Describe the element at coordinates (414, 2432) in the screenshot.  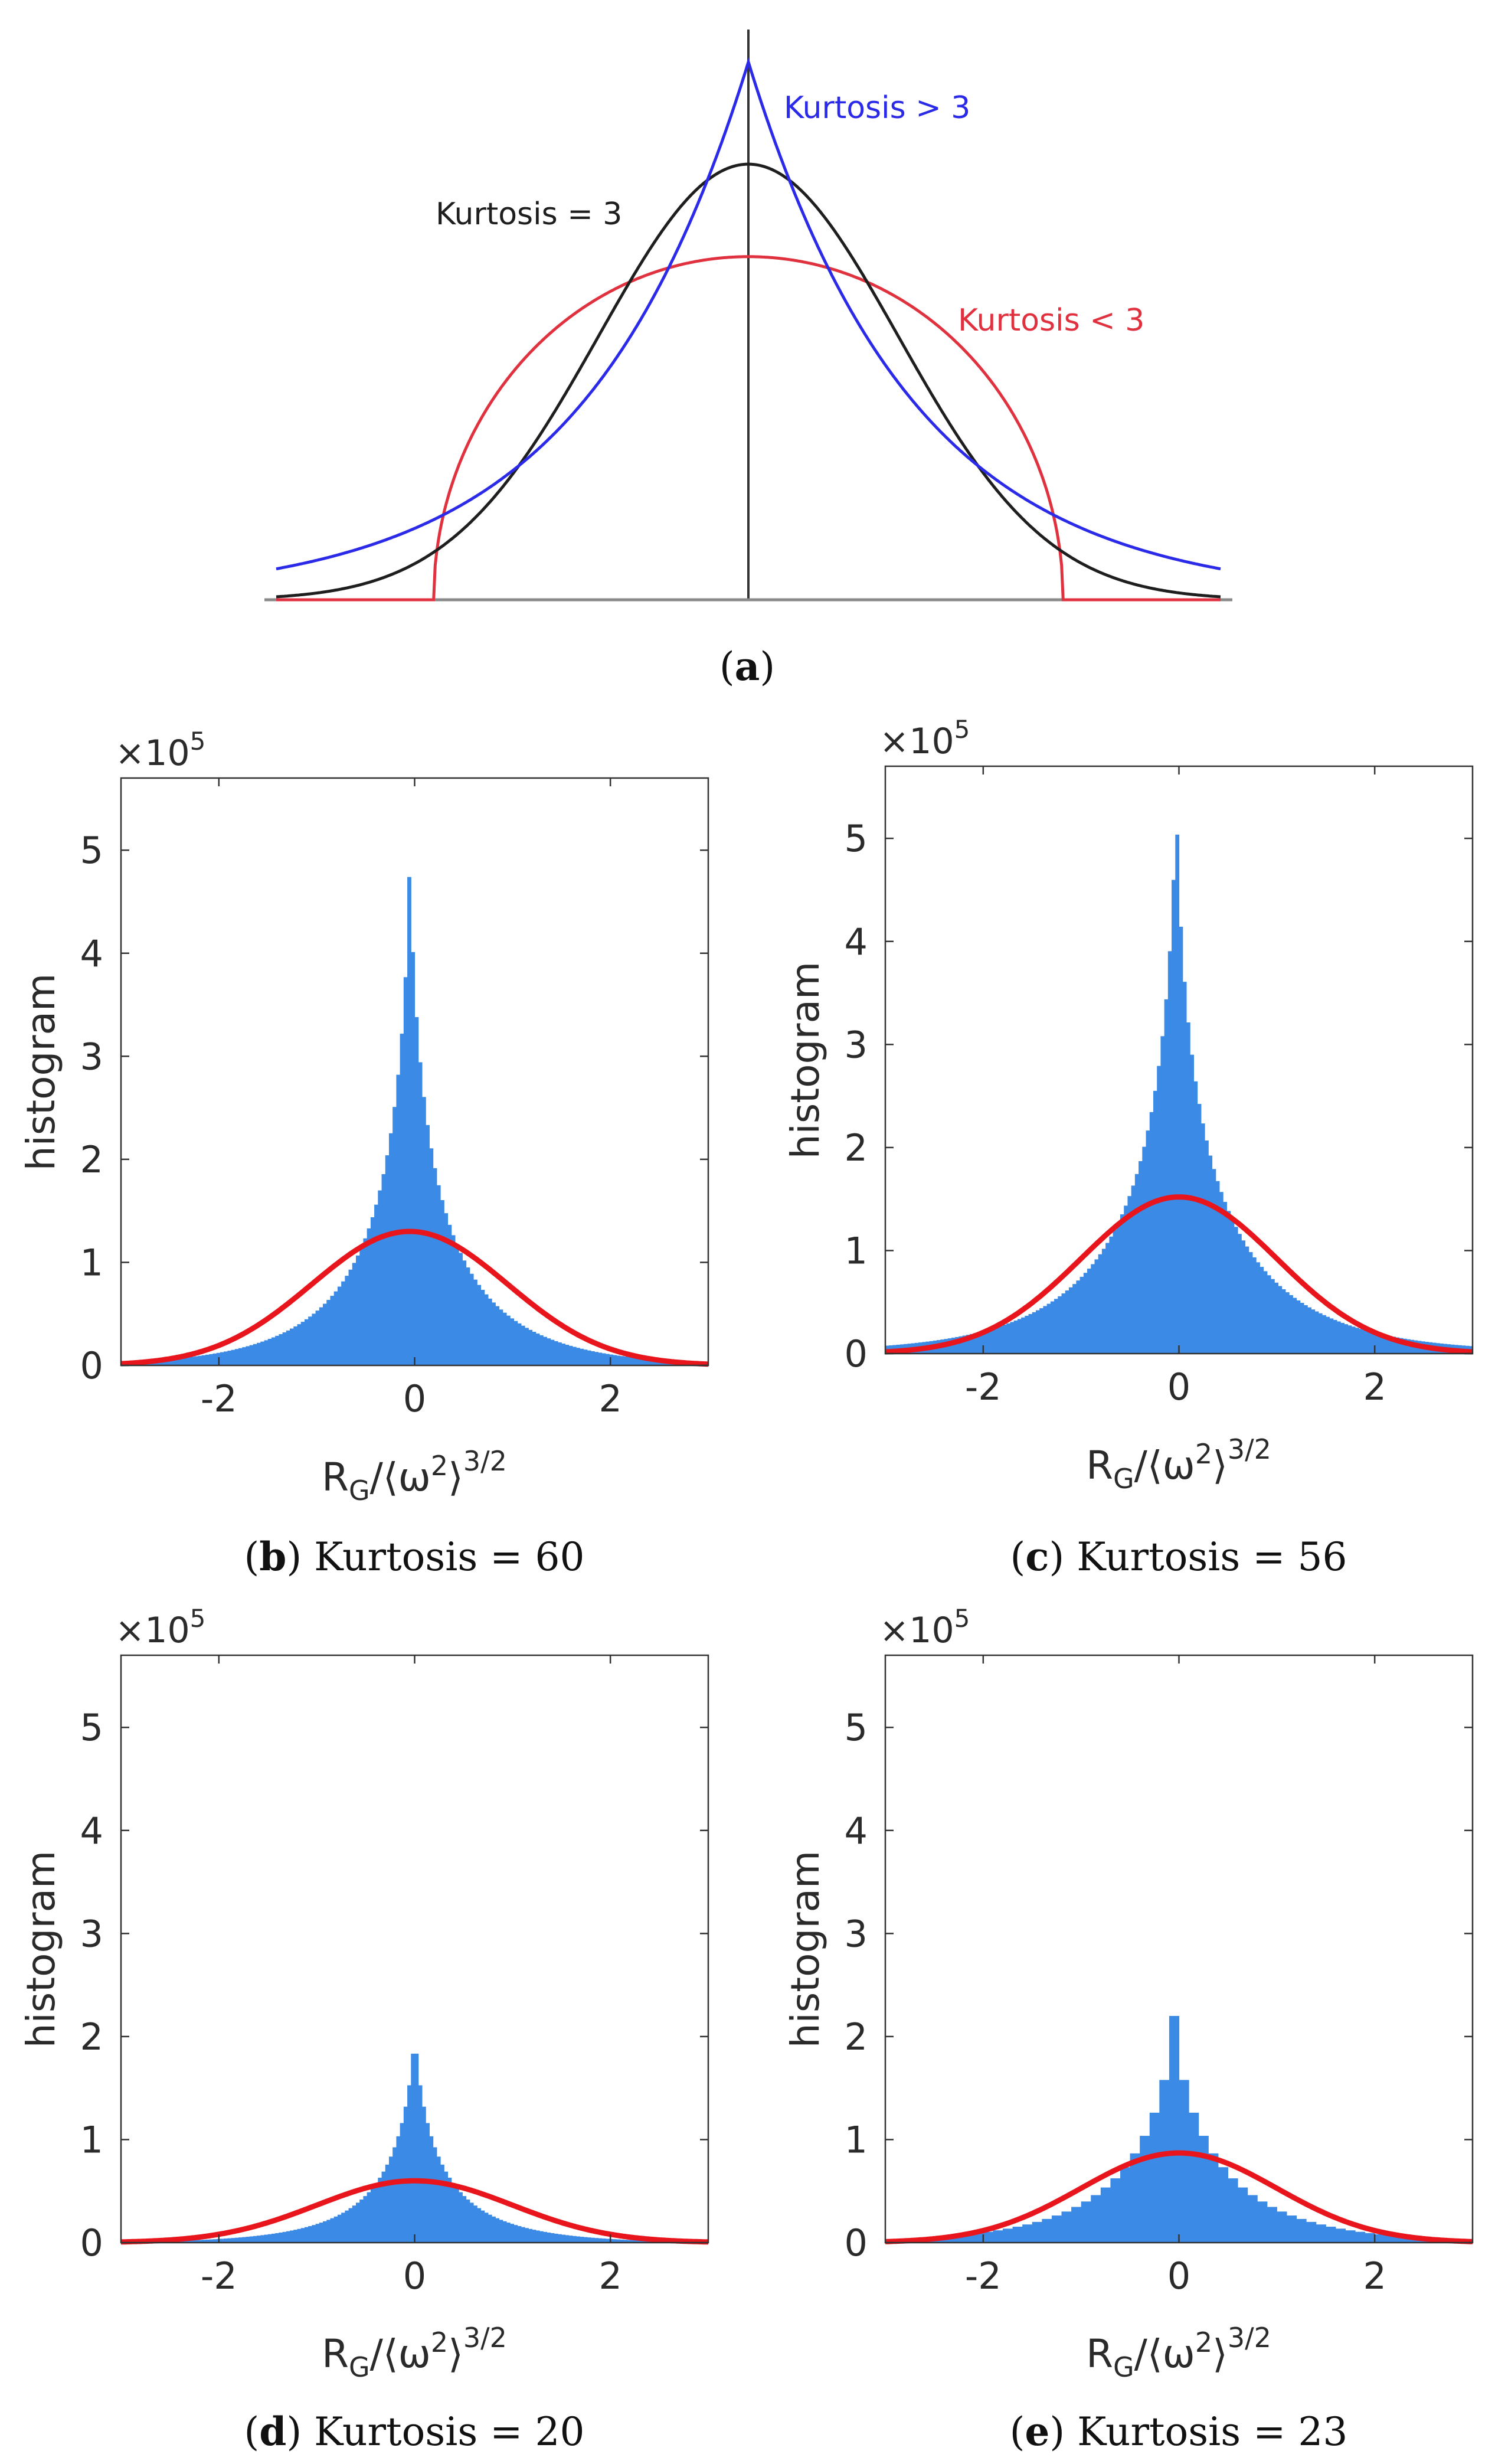
I see `caption-d: (d) Kurtosis = 20` at that location.